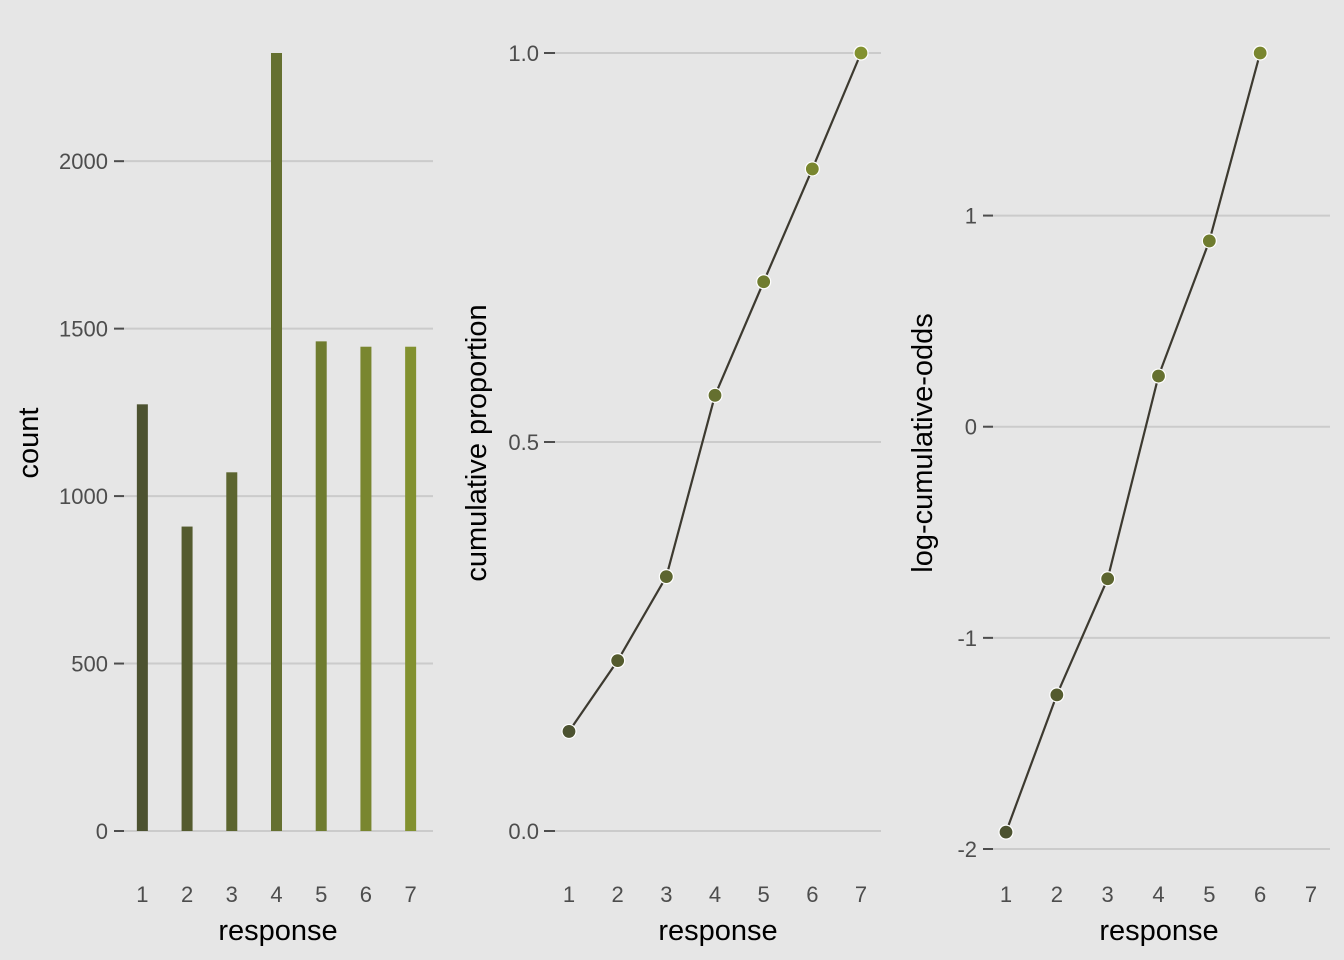 This screenshot has height=960, width=1344. What do you see at coordinates (83, 329) in the screenshot?
I see `y-tick-label: 1500` at bounding box center [83, 329].